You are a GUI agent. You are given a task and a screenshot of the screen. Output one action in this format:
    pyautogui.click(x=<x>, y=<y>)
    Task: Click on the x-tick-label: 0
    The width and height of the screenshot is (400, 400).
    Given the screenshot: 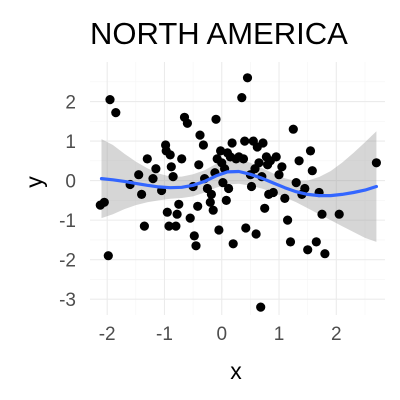 What is the action you would take?
    pyautogui.click(x=221, y=334)
    